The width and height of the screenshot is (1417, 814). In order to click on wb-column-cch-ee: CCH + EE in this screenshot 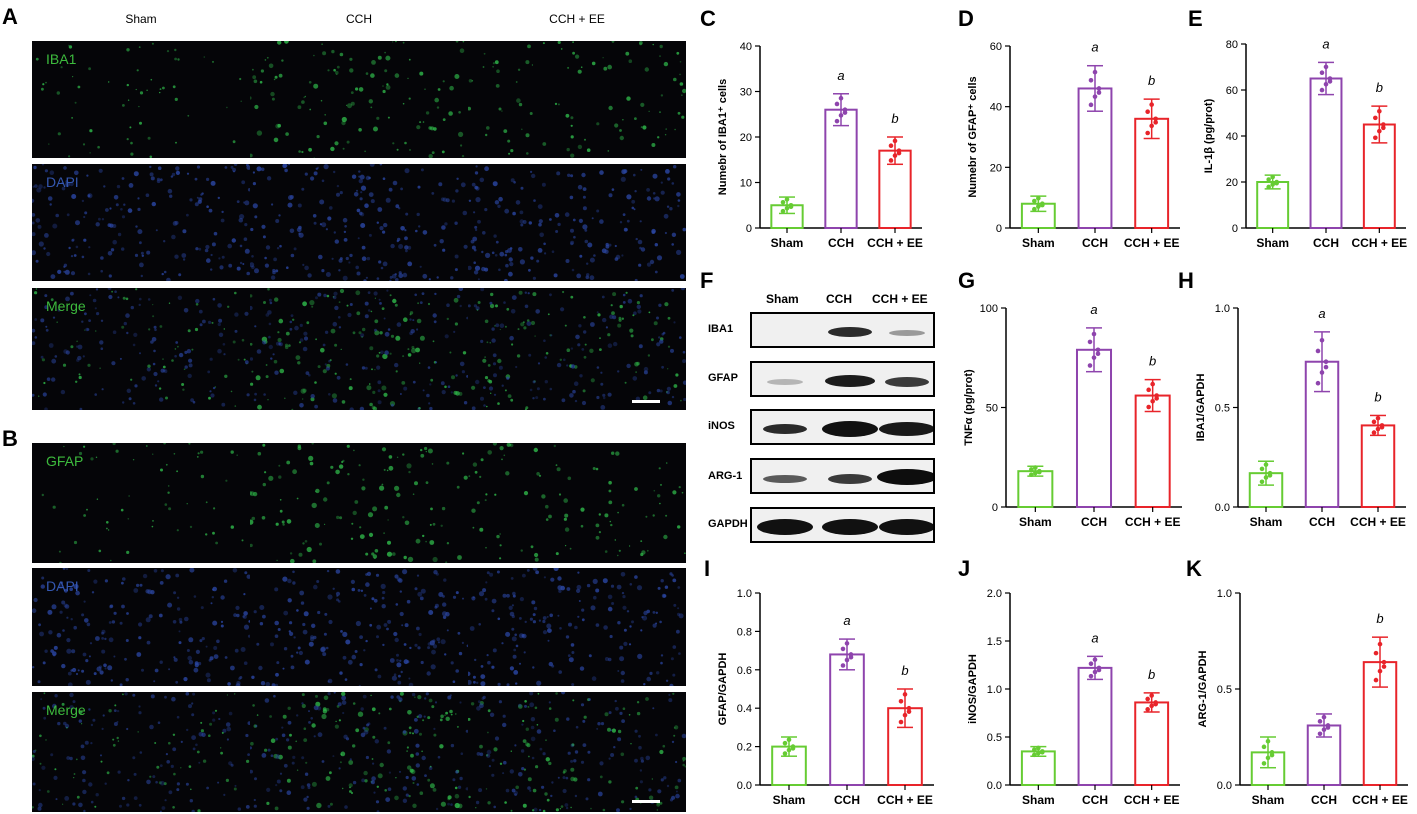, I will do `click(900, 299)`.